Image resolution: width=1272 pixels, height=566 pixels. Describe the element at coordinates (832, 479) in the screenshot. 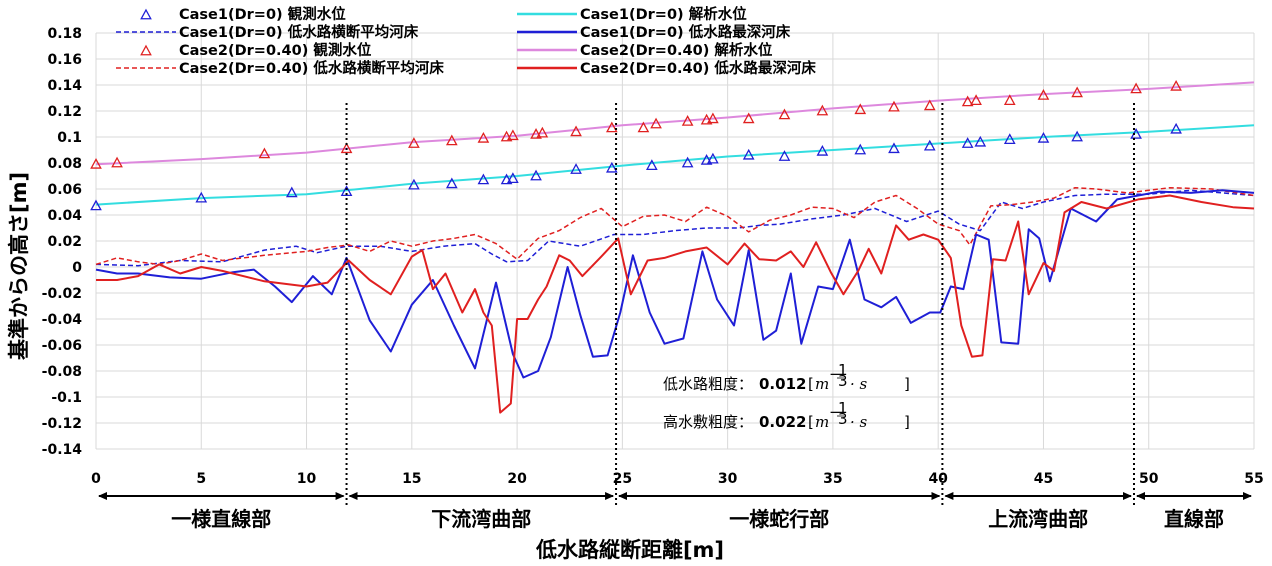

I see `x-tick-label: 35` at that location.